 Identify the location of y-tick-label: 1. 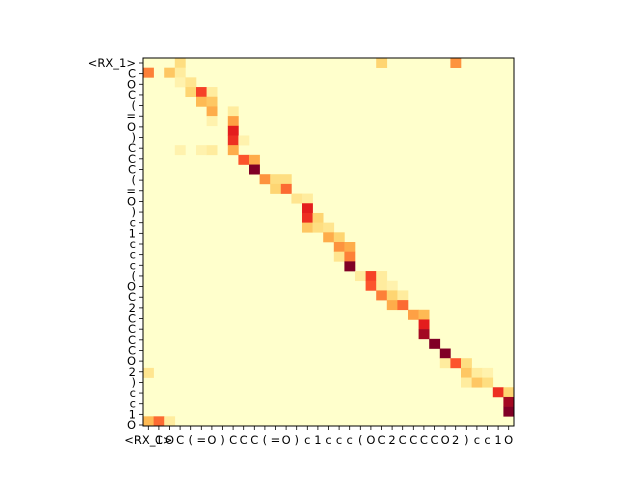
(132, 414).